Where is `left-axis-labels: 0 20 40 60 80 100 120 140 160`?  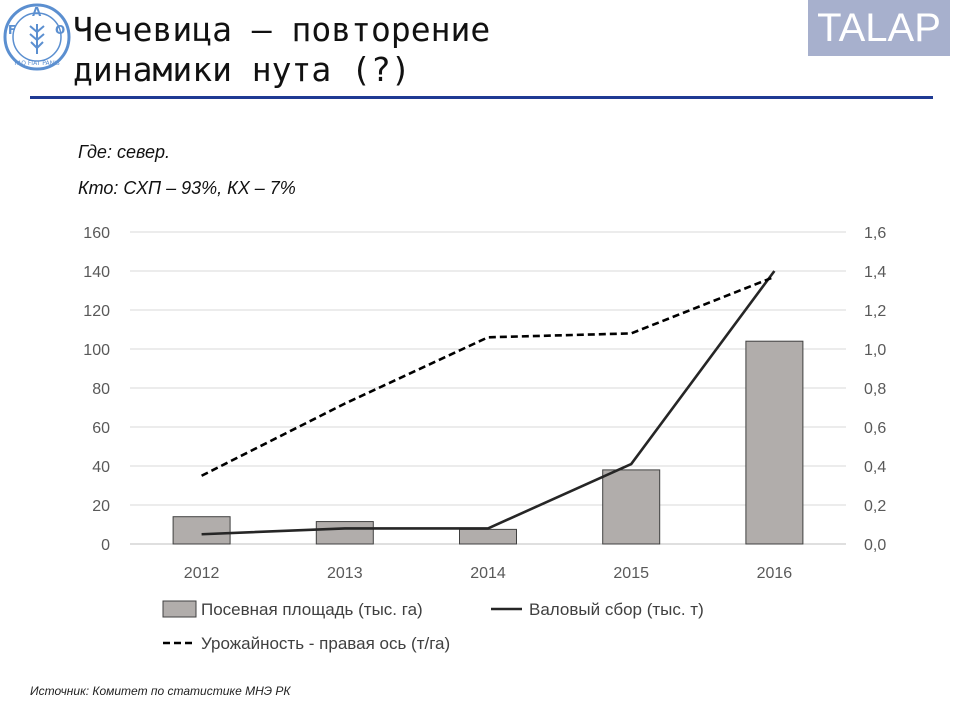
left-axis-labels: 0 20 40 60 80 100 120 140 160 is located at coordinates (96, 389).